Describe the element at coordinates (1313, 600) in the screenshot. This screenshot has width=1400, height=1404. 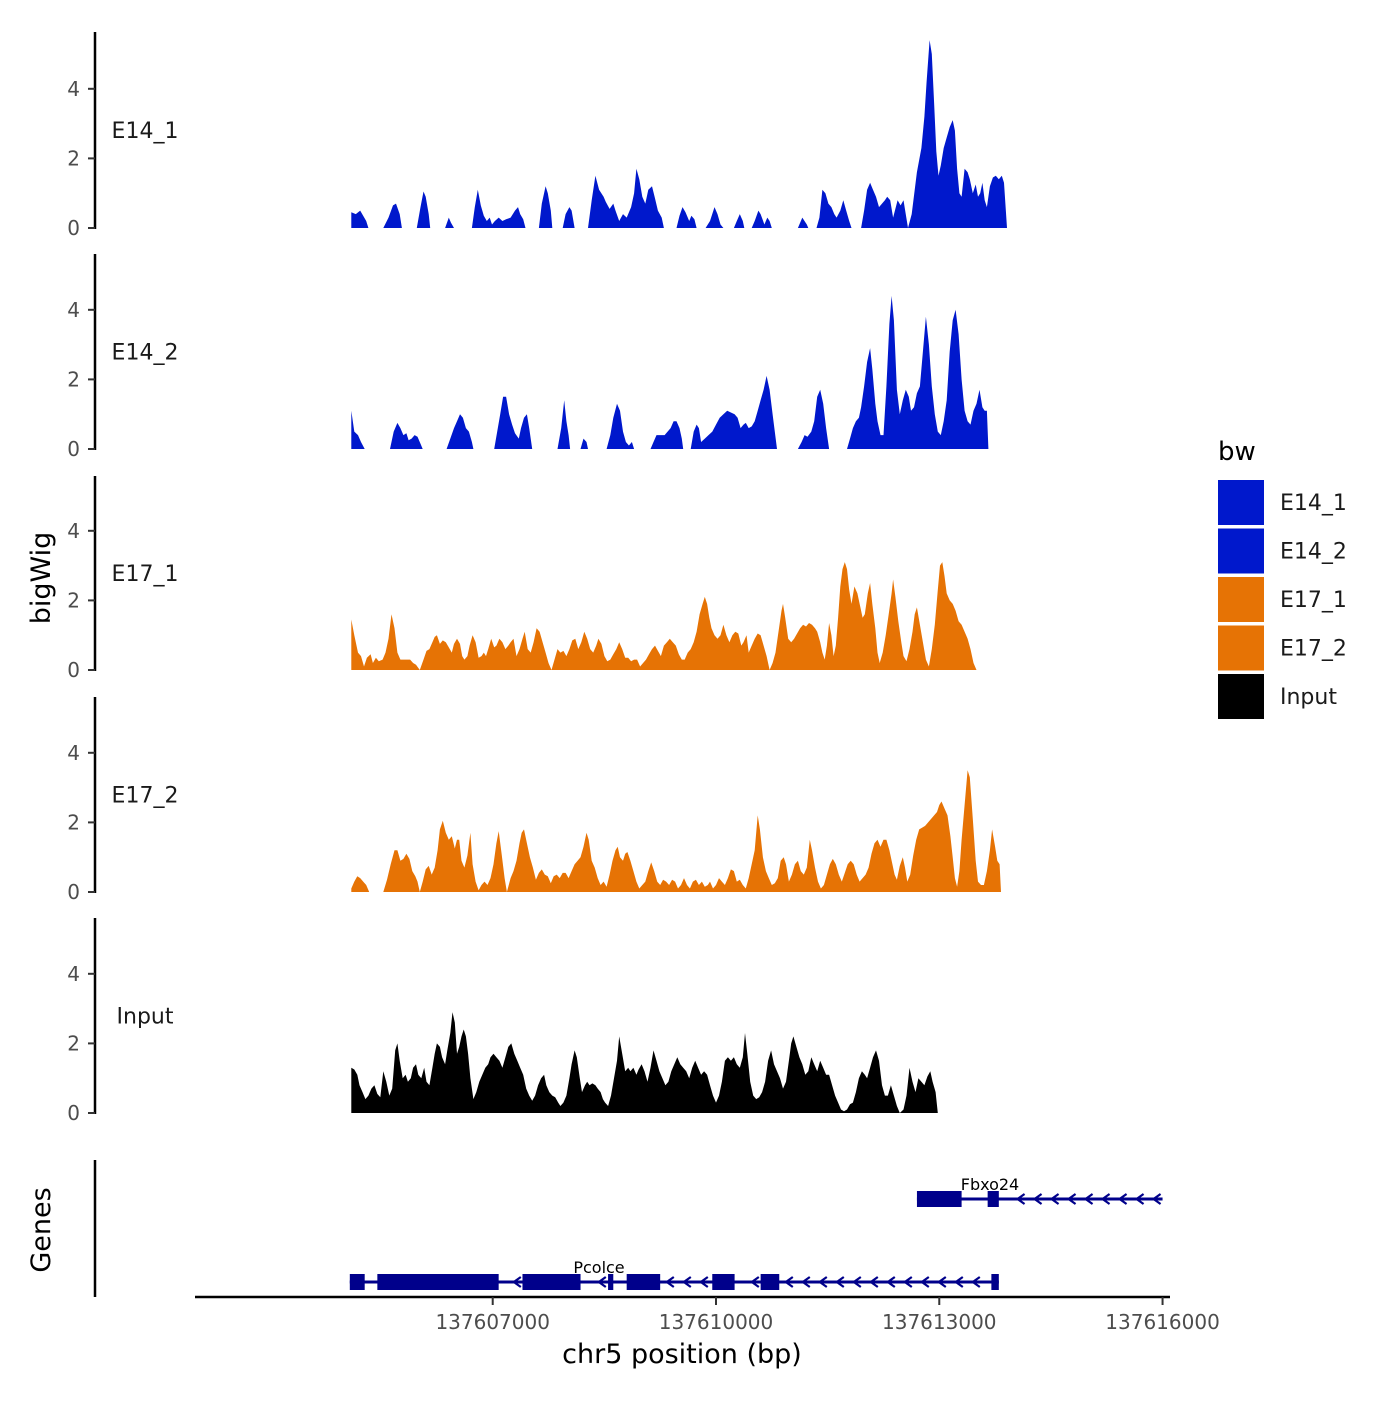
I see `legend-label-E17_1: E17_1` at that location.